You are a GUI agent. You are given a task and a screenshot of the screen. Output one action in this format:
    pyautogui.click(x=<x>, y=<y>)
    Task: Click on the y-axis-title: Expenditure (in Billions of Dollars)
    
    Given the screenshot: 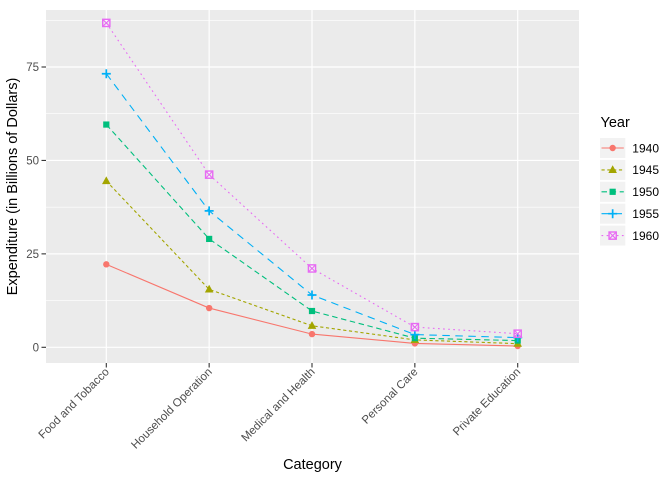 What is the action you would take?
    pyautogui.click(x=13, y=187)
    